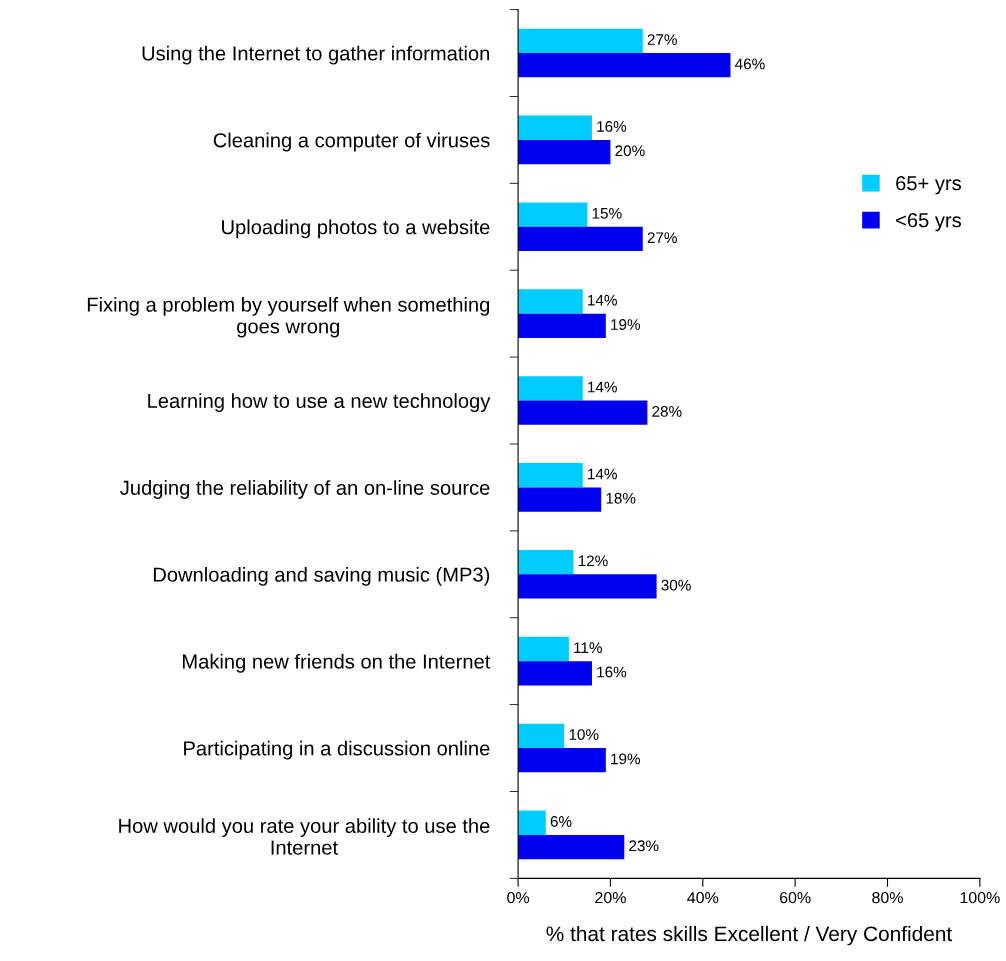 Image resolution: width=1006 pixels, height=961 pixels. Describe the element at coordinates (610, 897) in the screenshot. I see `x-tick-label: 20%` at that location.